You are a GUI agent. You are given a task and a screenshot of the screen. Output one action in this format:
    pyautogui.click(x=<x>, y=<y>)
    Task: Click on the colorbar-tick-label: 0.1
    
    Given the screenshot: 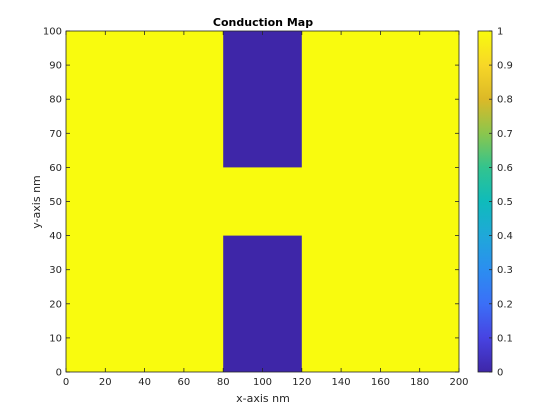 What is the action you would take?
    pyautogui.click(x=505, y=338)
    